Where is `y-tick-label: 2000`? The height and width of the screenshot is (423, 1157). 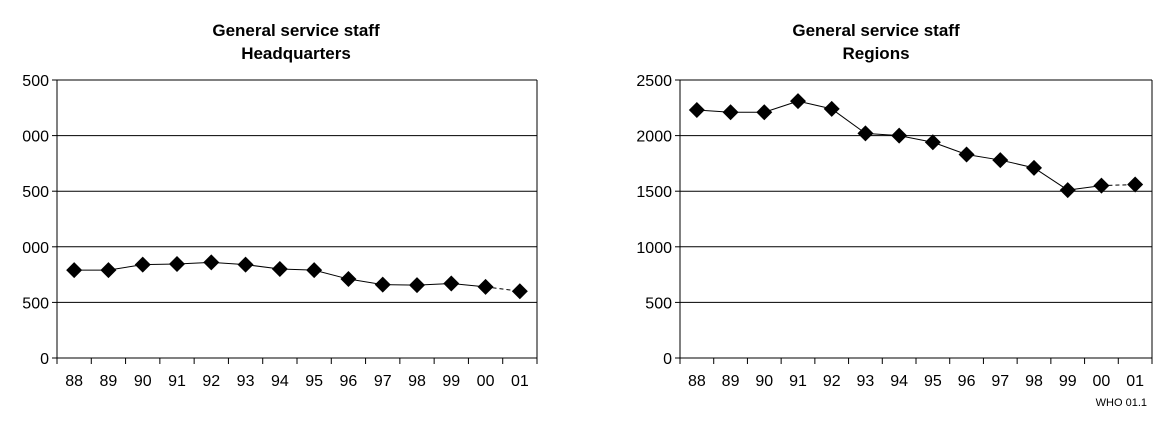
y-tick-label: 2000 is located at coordinates (654, 137).